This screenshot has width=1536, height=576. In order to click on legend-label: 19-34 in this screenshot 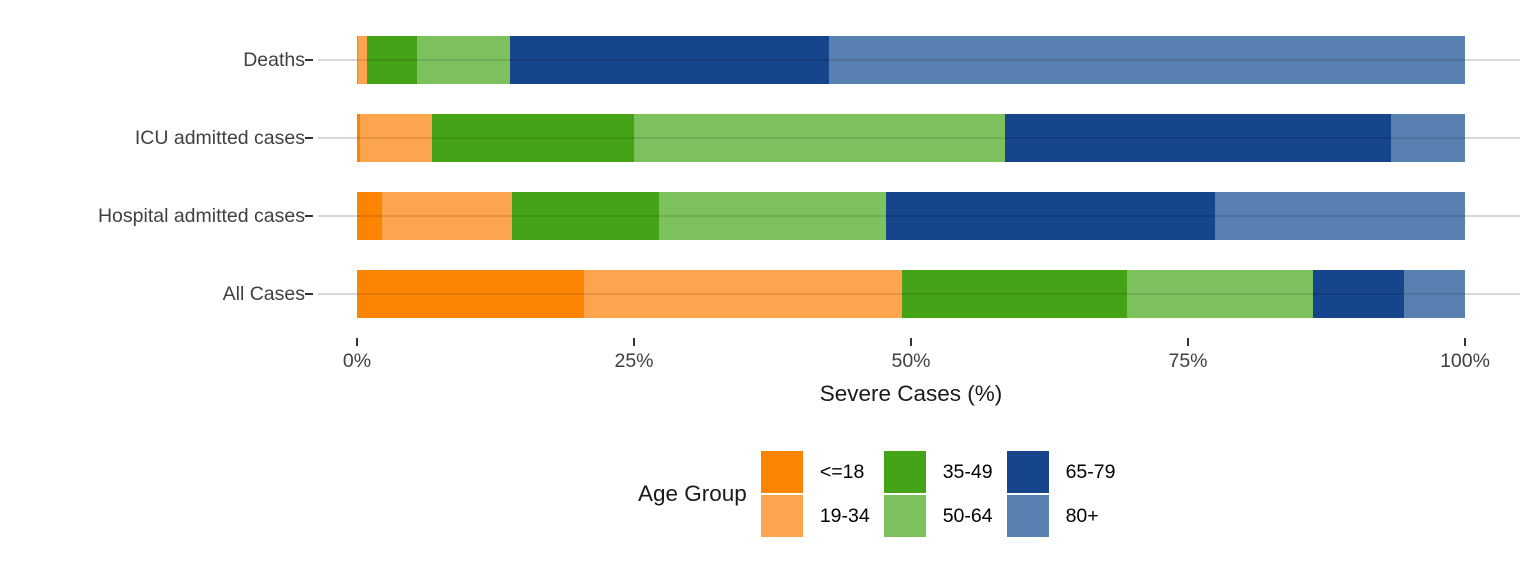, I will do `click(844, 515)`.